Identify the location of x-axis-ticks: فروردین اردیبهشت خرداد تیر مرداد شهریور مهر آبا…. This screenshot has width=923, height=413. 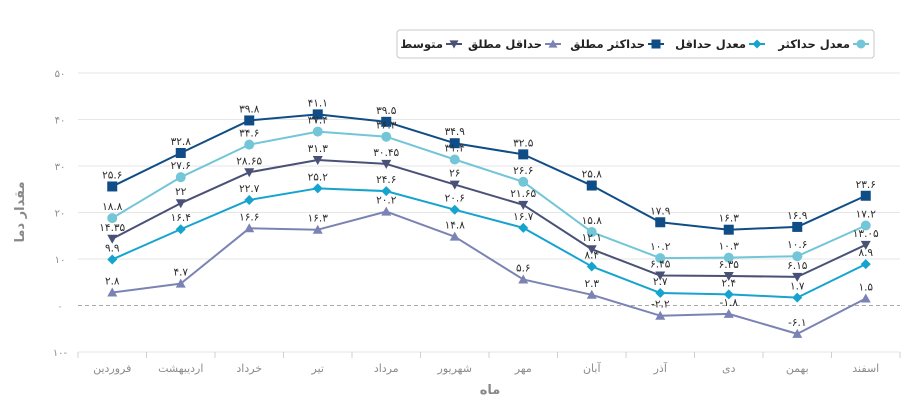
(489, 363).